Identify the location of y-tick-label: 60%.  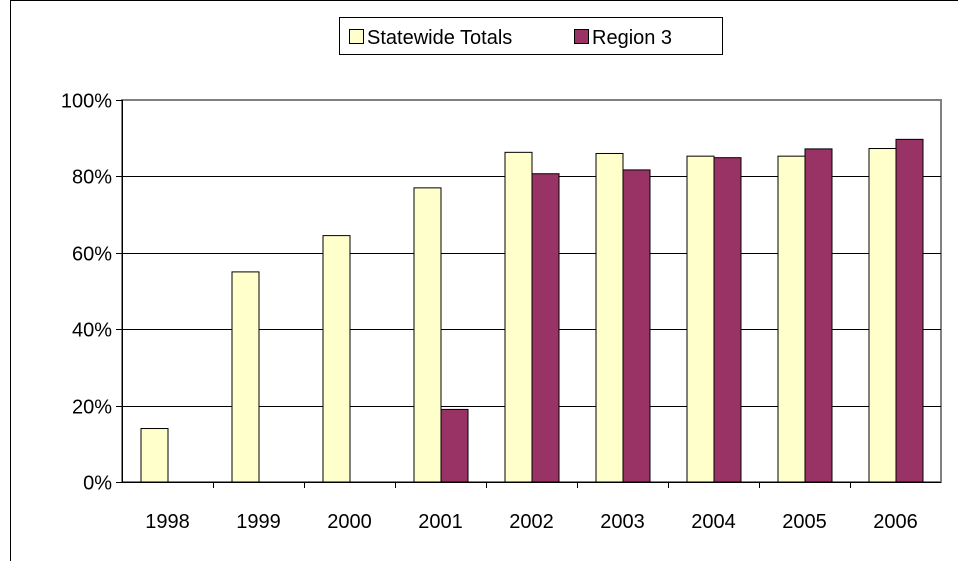
(92, 255).